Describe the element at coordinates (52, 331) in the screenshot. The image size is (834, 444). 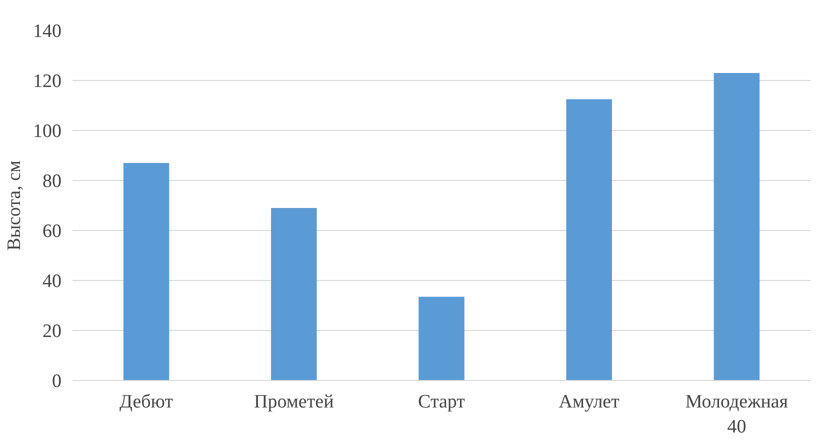
I see `y-tick-label: 20` at that location.